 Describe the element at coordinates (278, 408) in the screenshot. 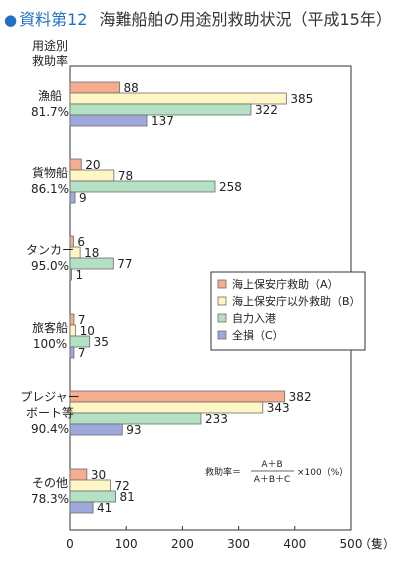

I see `data-label: 343` at that location.